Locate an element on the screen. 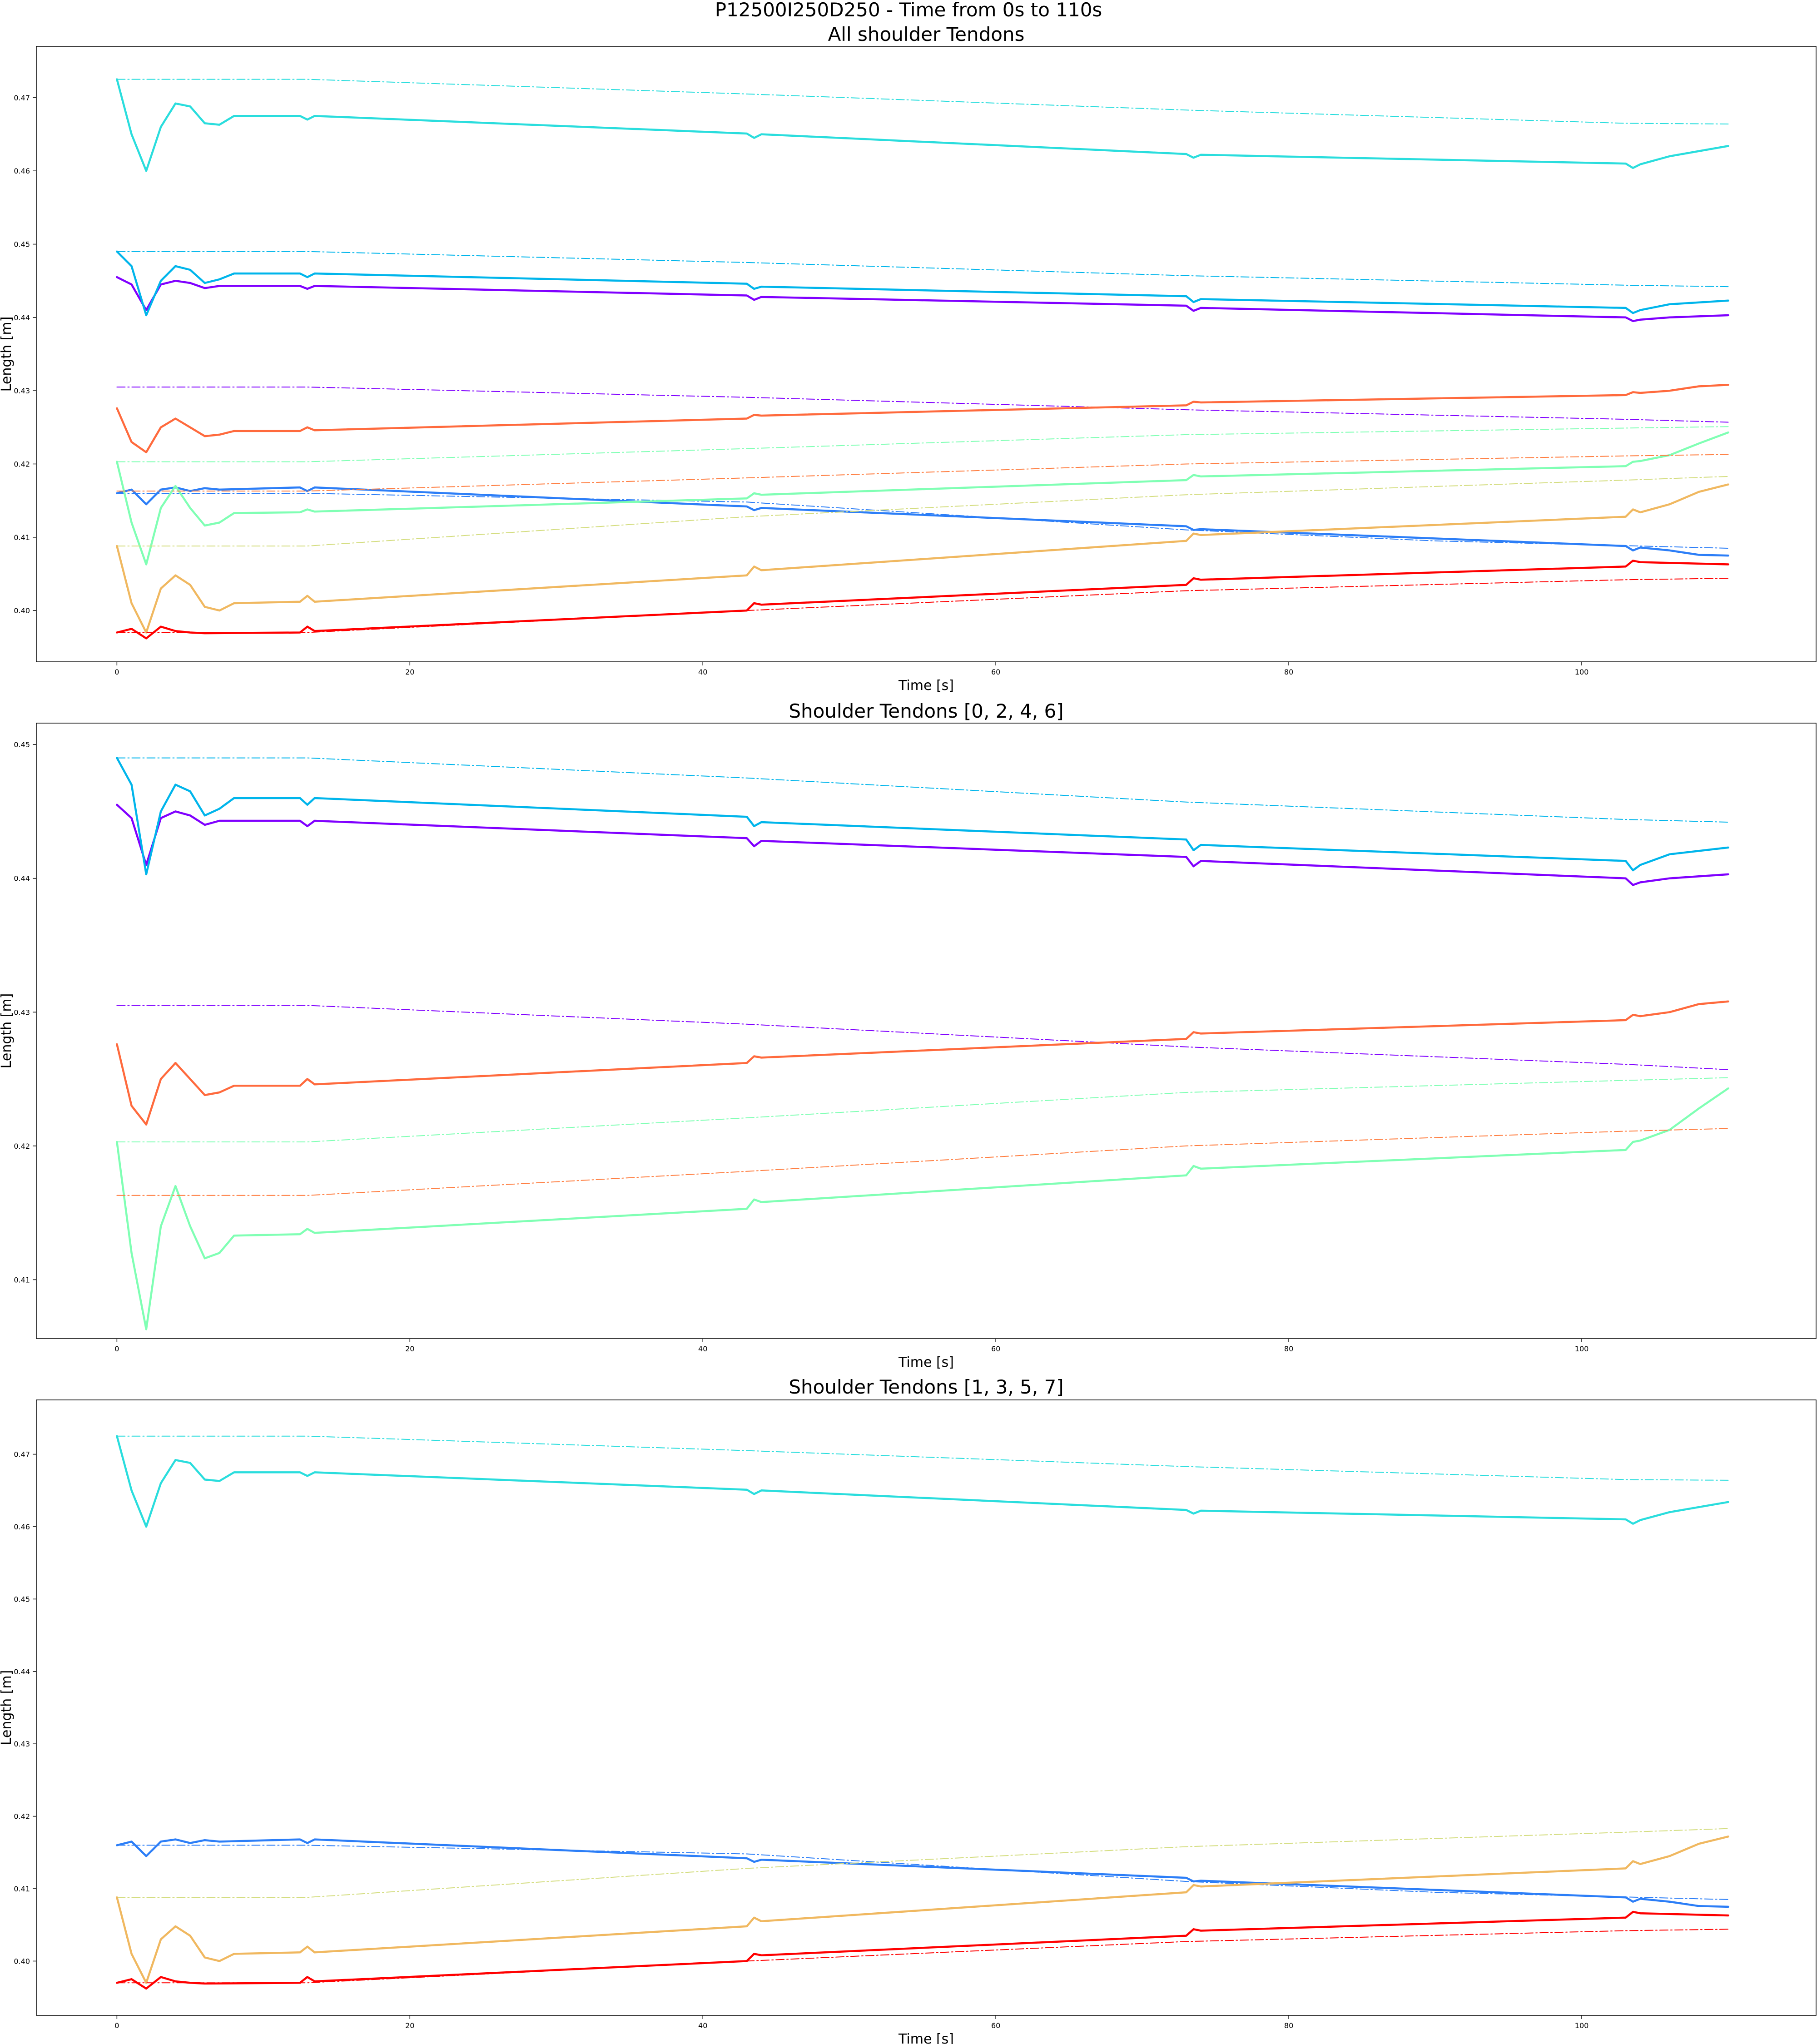 This screenshot has height=2044, width=1817. subplot-title: Shoulder Tendons [1, 3, 5, 7] is located at coordinates (926, 1387).